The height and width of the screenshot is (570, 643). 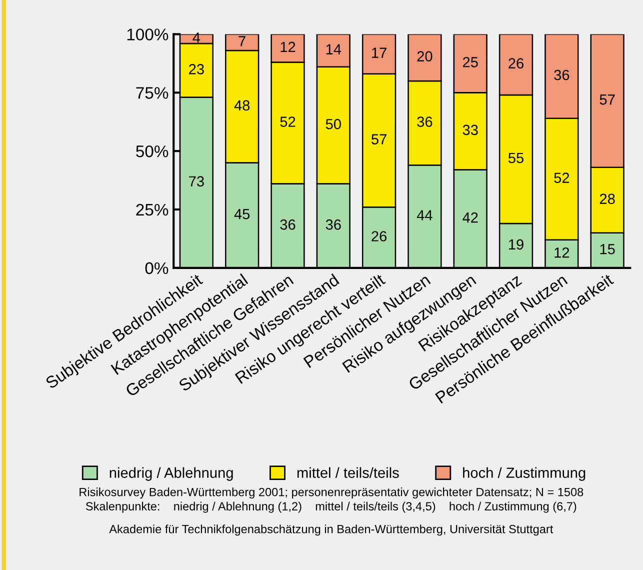 I want to click on data-label: 73, so click(x=196, y=181).